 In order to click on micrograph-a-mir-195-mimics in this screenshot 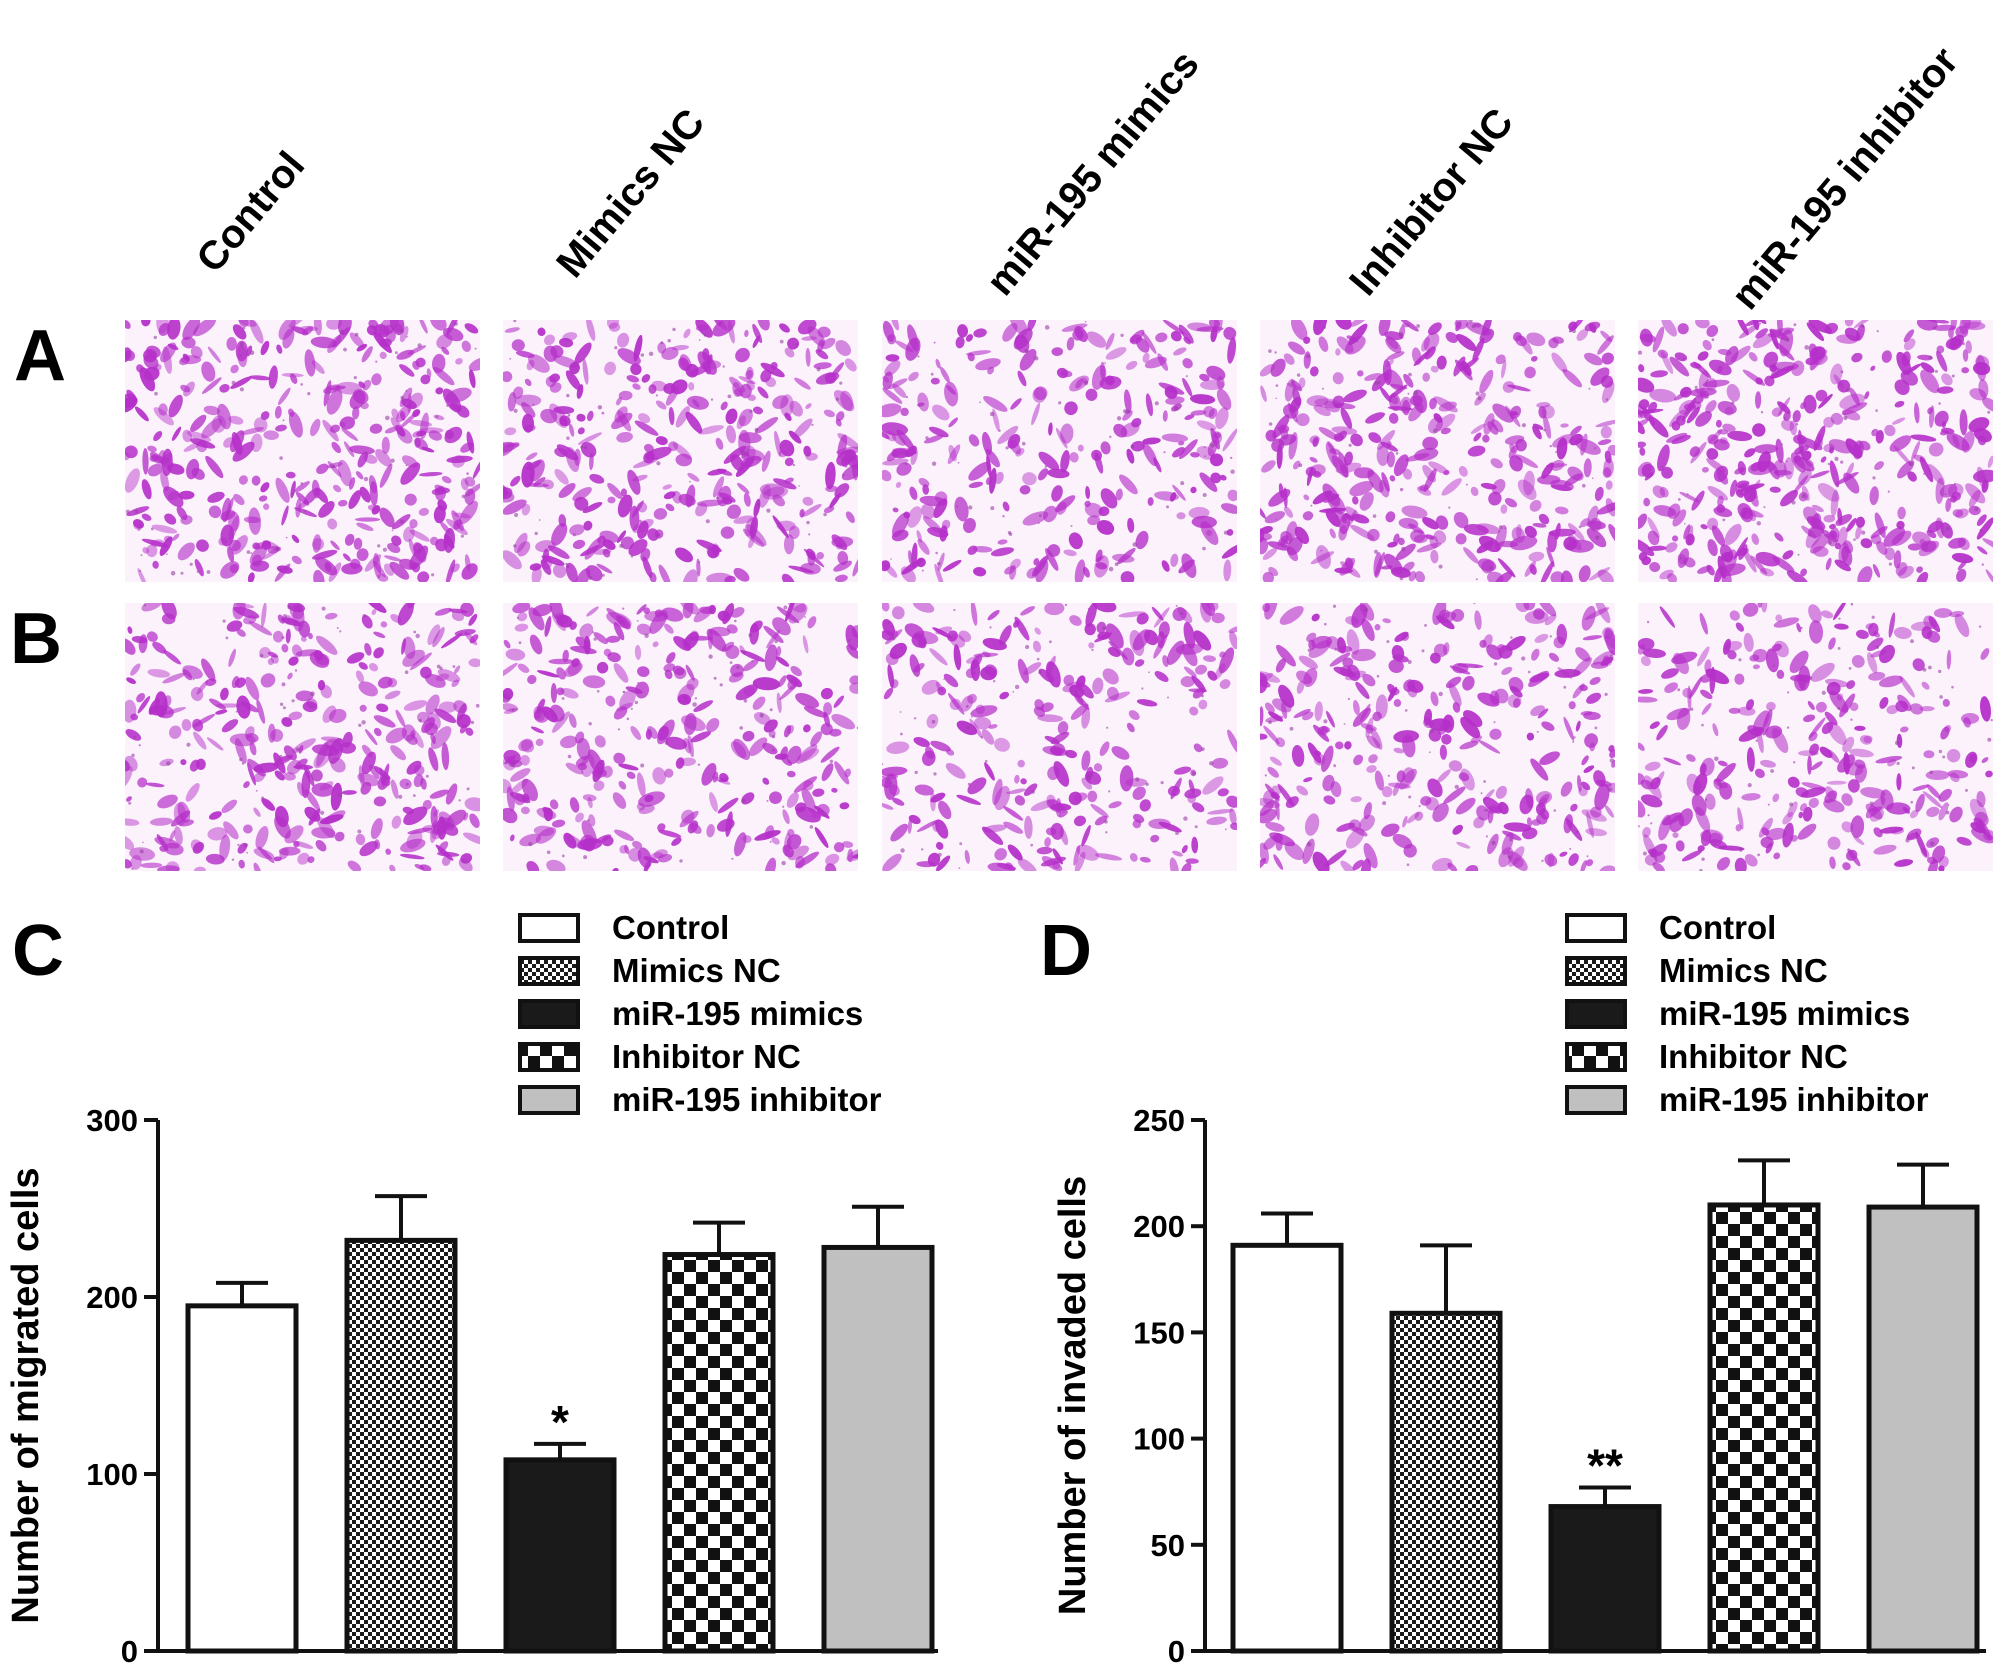, I will do `click(1059, 451)`.